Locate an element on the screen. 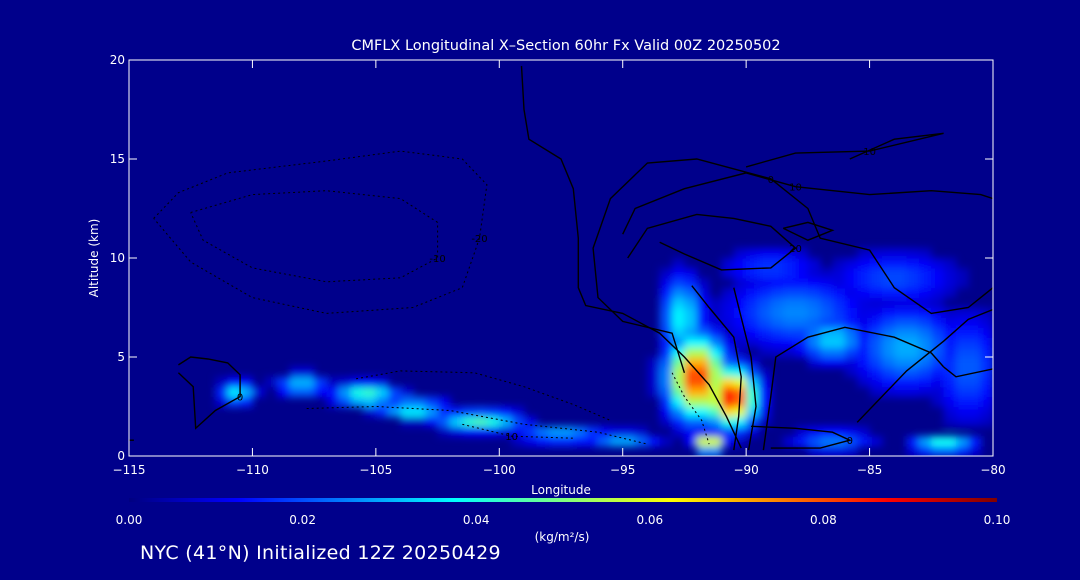 This screenshot has height=580, width=1080. x-tick-label: −110 is located at coordinates (252, 470).